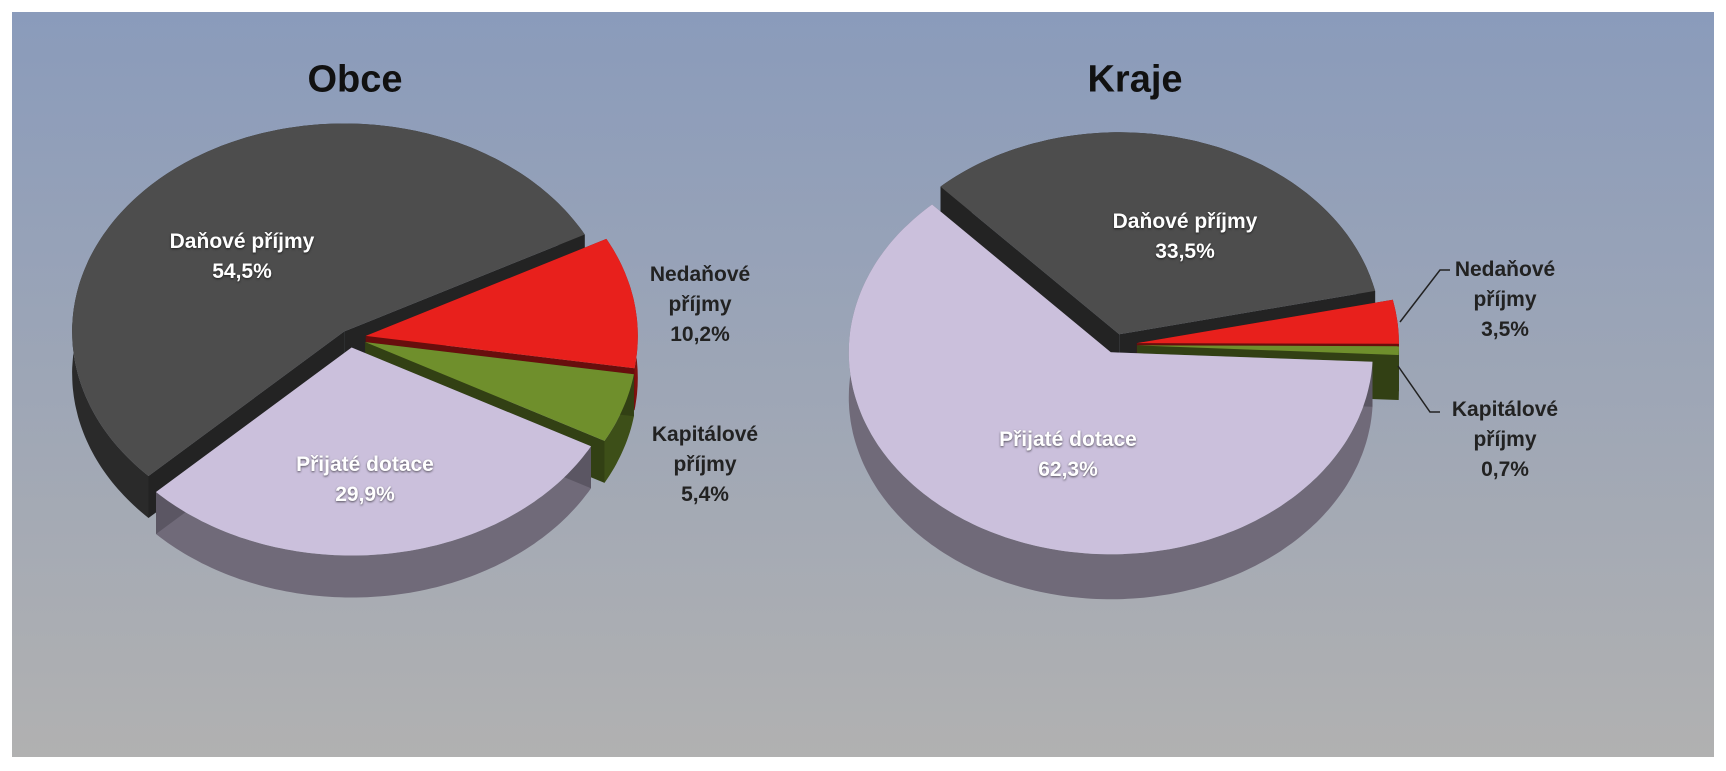  I want to click on data-label: Daňové příjmy 54,5%, so click(242, 257).